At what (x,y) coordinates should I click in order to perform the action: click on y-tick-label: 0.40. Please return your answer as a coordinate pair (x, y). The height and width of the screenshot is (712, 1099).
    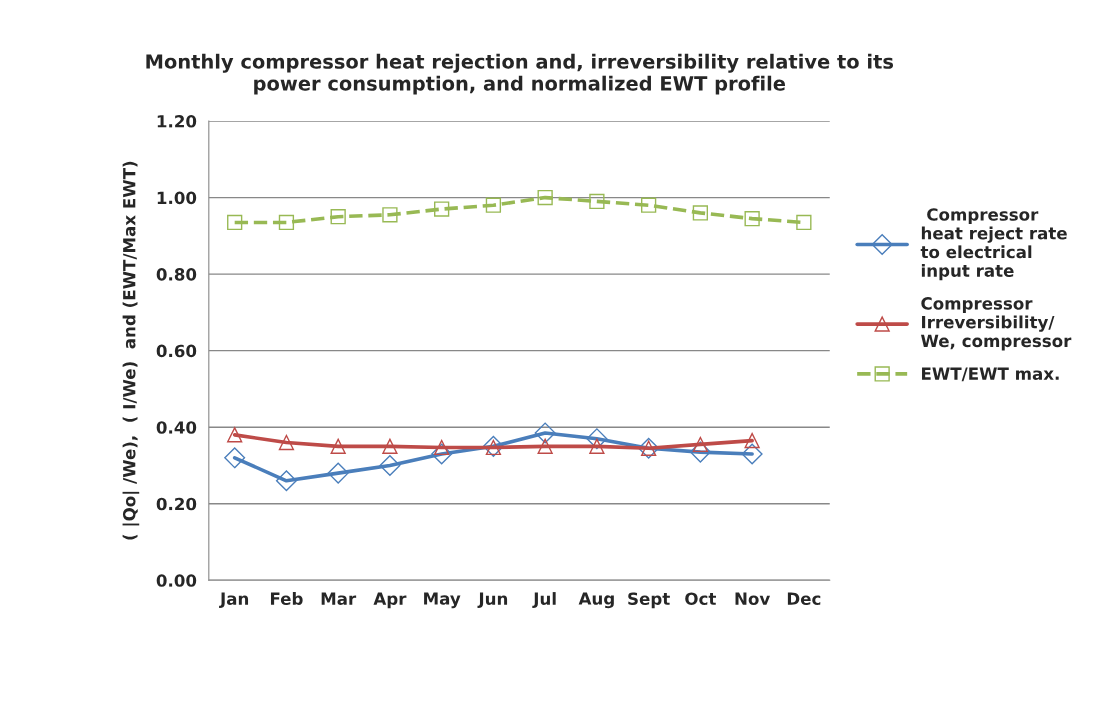
    Looking at the image, I should click on (176, 427).